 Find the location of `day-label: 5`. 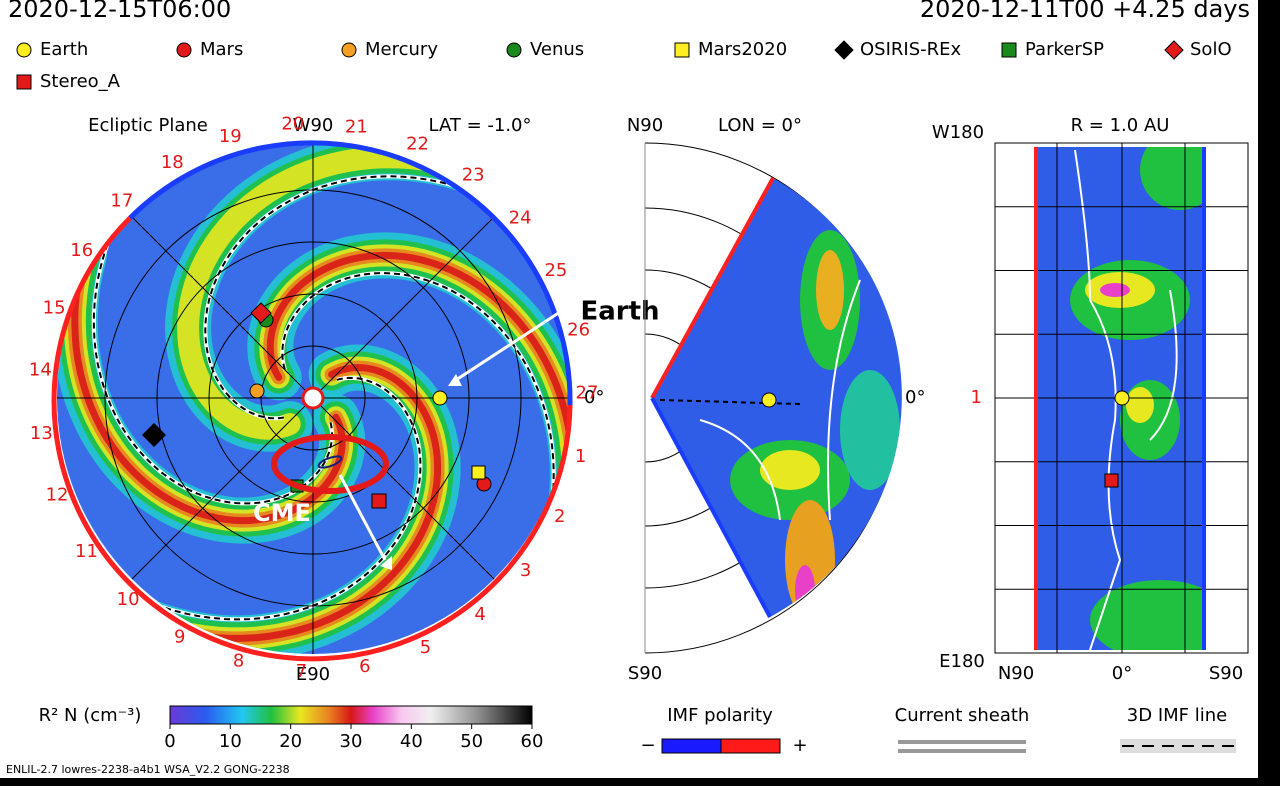

day-label: 5 is located at coordinates (425, 647).